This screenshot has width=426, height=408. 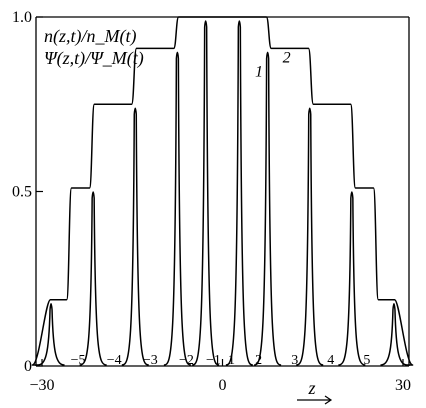 What do you see at coordinates (259, 71) in the screenshot?
I see `series-1-label: 1` at bounding box center [259, 71].